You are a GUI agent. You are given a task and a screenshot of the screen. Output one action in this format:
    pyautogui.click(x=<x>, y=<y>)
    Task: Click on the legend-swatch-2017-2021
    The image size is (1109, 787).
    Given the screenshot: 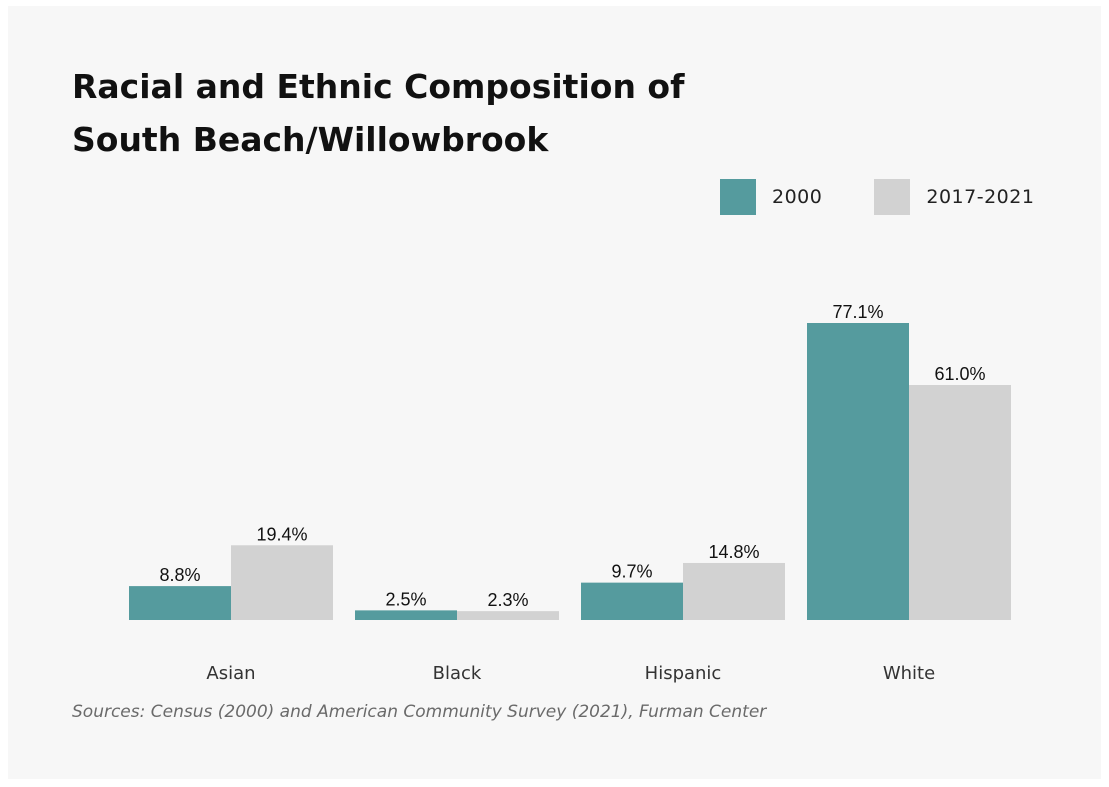 What is the action you would take?
    pyautogui.click(x=892, y=197)
    